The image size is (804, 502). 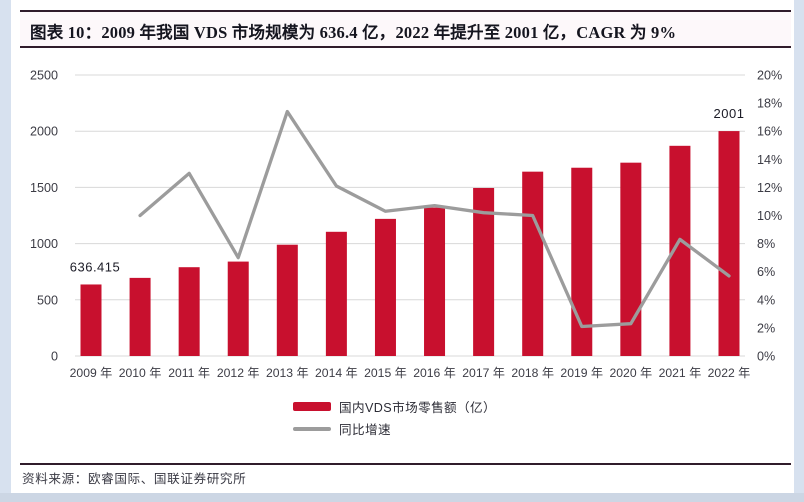 What do you see at coordinates (336, 373) in the screenshot?
I see `x-axis-tick-label: 2014 年` at bounding box center [336, 373].